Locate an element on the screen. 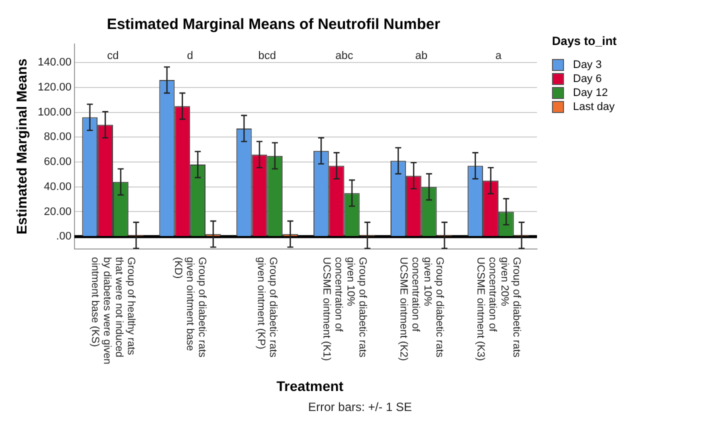 Image resolution: width=720 pixels, height=428 pixels. legend-label: Day 3 is located at coordinates (587, 65).